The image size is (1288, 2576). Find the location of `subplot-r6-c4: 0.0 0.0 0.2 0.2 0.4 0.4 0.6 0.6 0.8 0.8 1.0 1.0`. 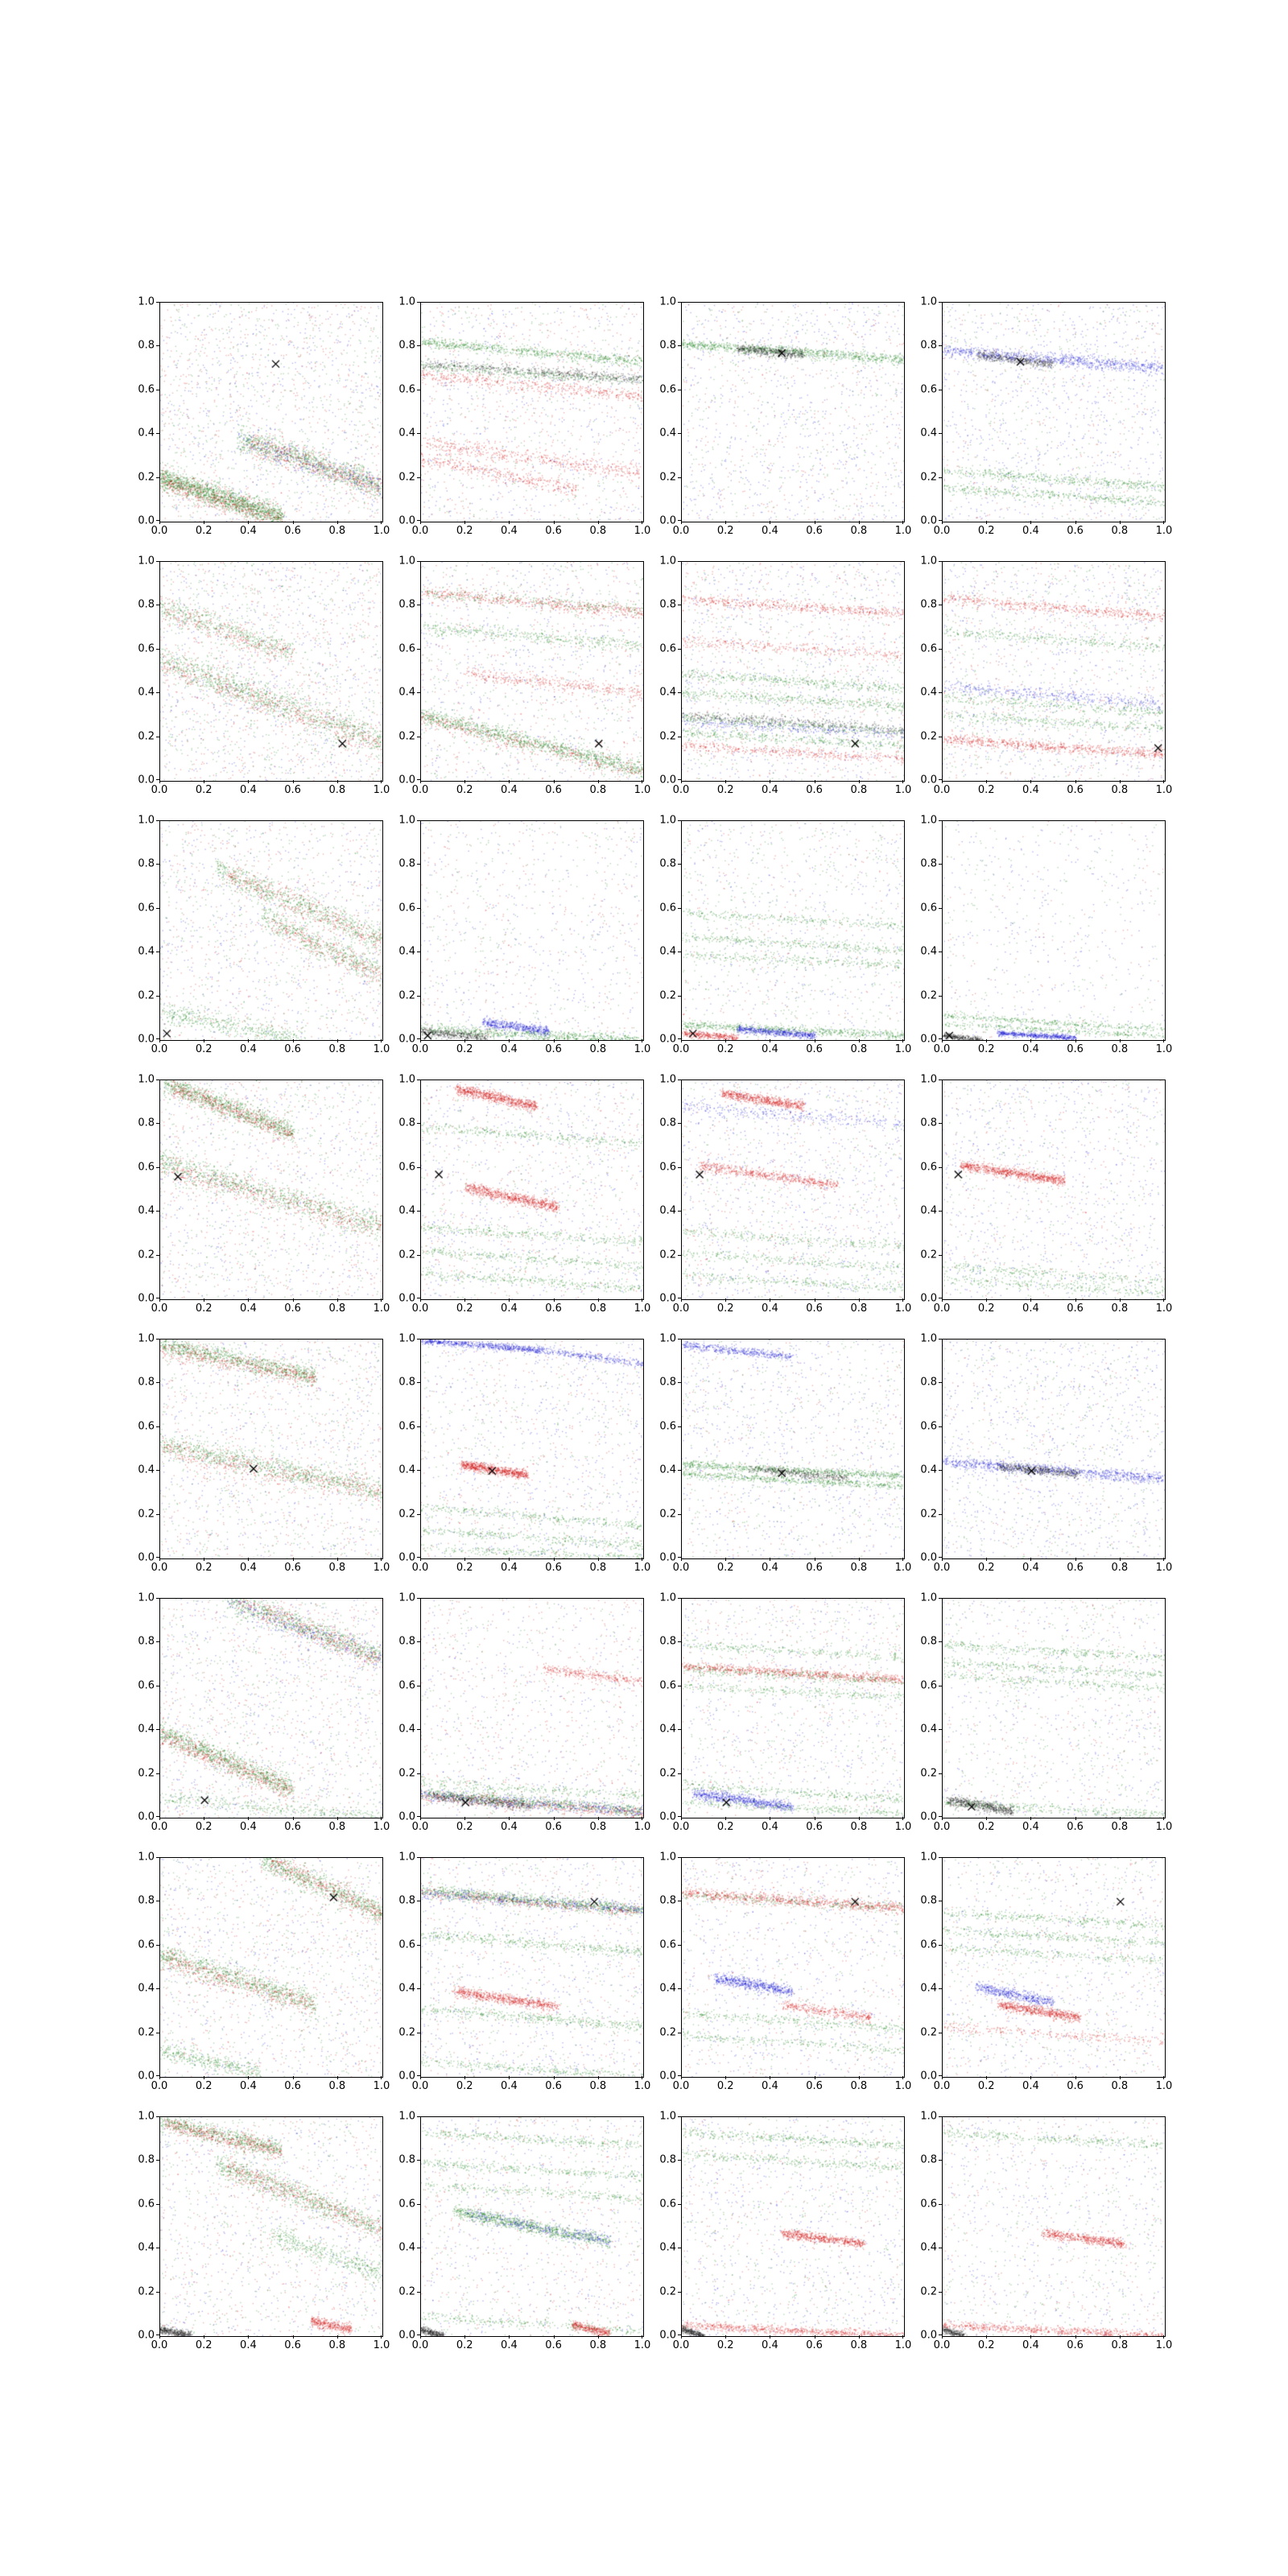

subplot-r6-c4: 0.0 0.0 0.2 0.2 0.4 0.4 0.6 0.6 0.8 0.8 1.0 1.0 is located at coordinates (1046, 1713).